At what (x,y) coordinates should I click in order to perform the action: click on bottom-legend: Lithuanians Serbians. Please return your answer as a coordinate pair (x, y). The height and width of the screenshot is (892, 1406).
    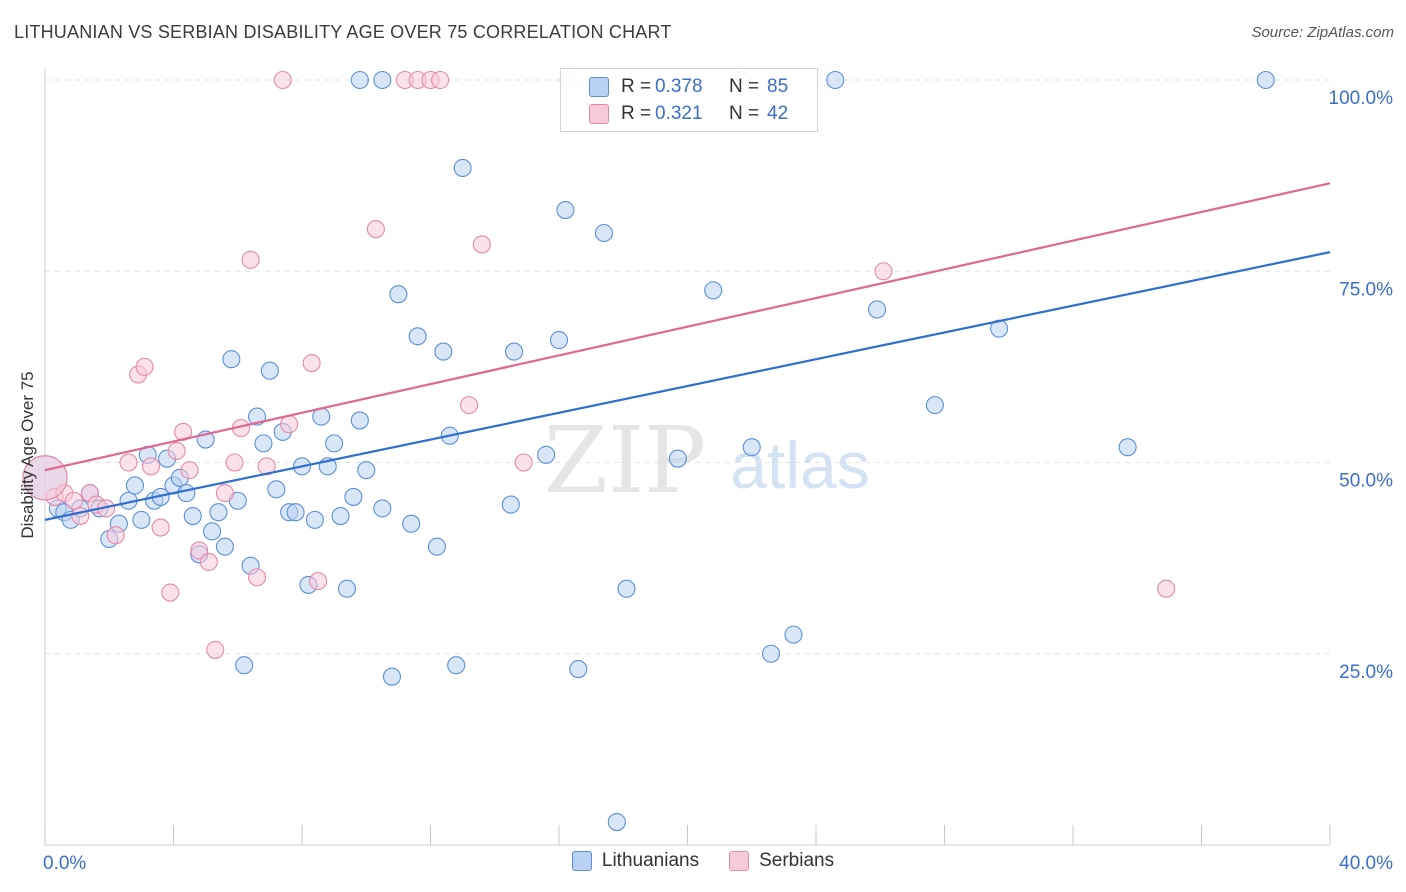
    Looking at the image, I should click on (703, 861).